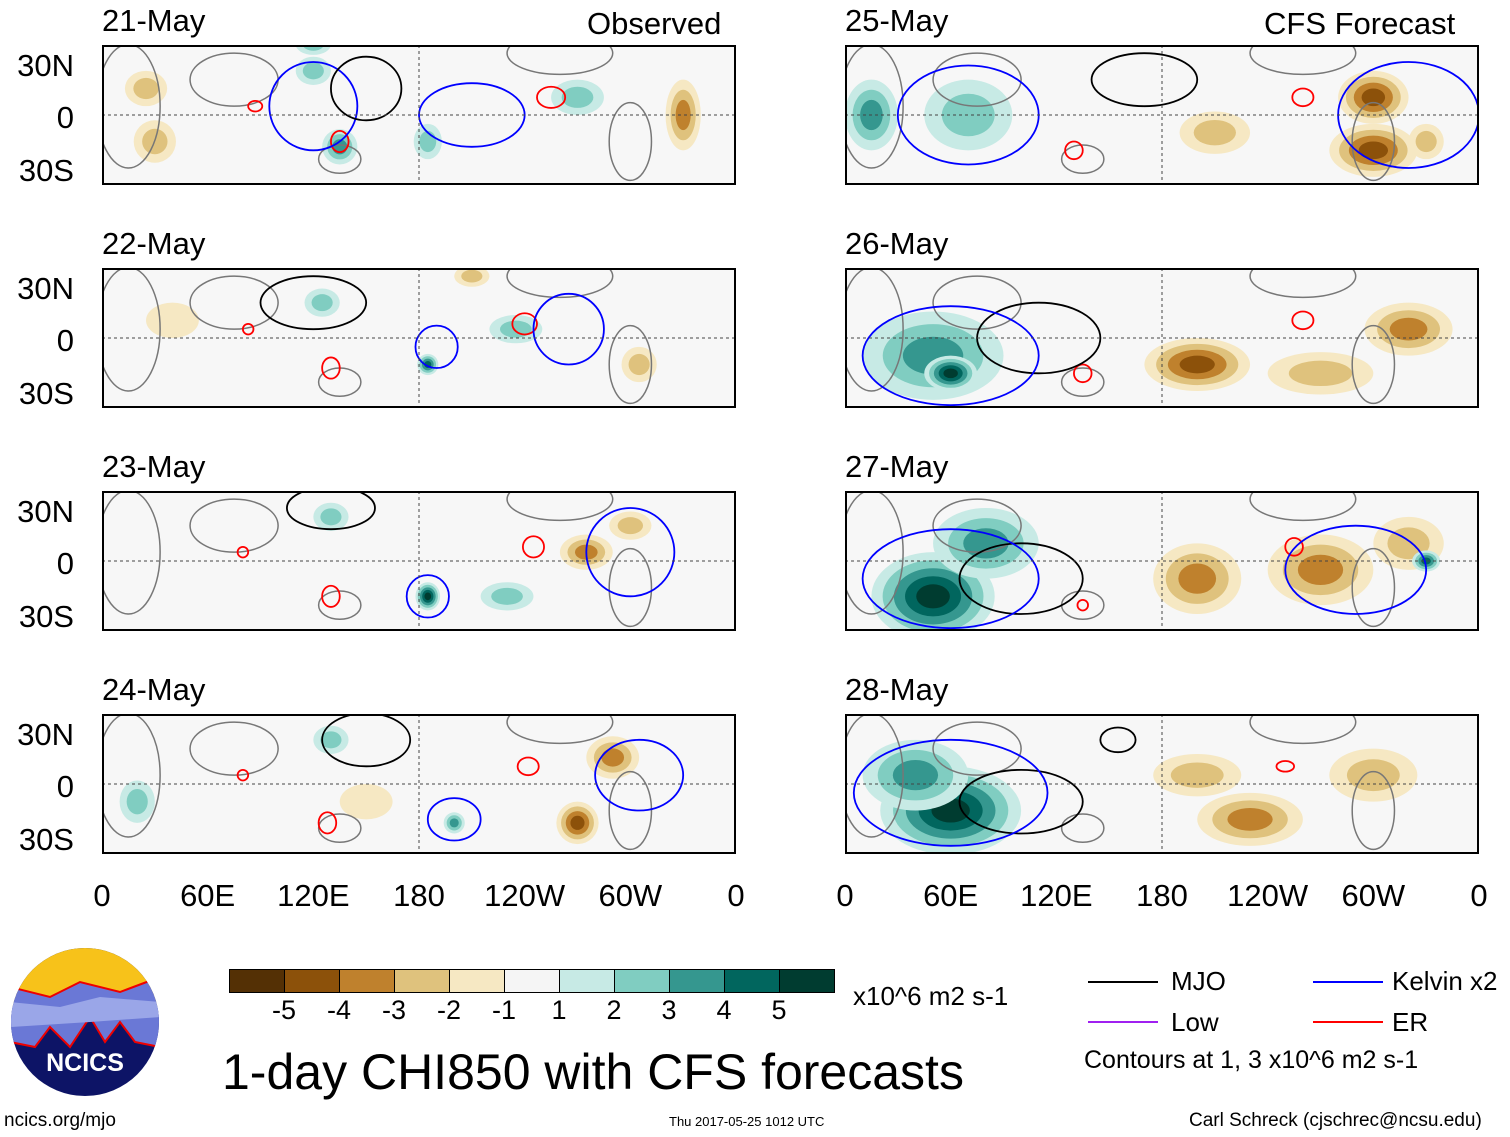 The image size is (1510, 1137). I want to click on lon-label: 180, so click(419, 895).